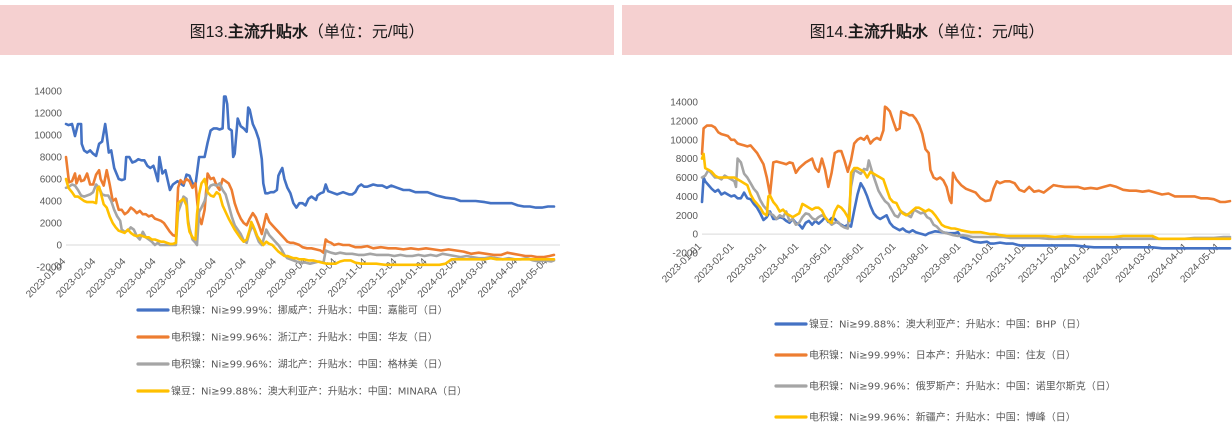  What do you see at coordinates (986, 32) in the screenshot?
I see `chart14-title-unit: （单位：元/吨）` at bounding box center [986, 32].